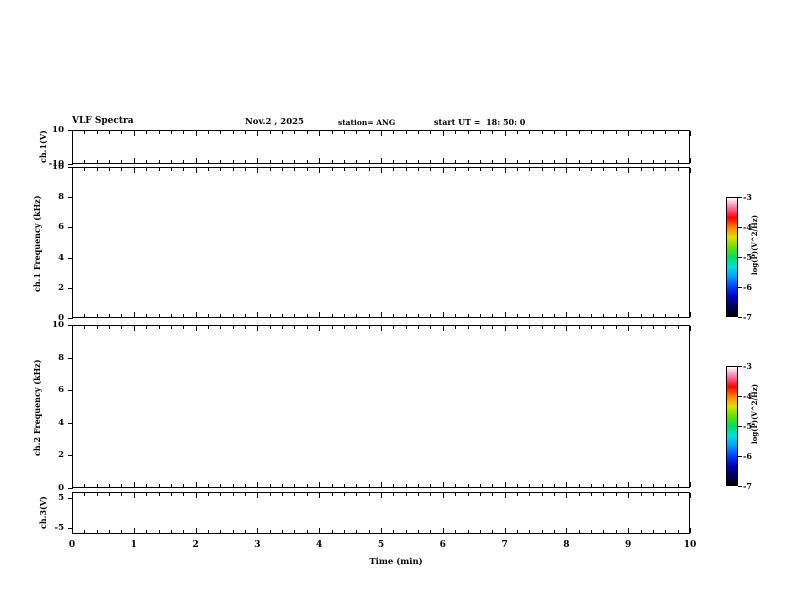 This screenshot has width=792, height=612. What do you see at coordinates (61, 358) in the screenshot?
I see `ytick-label: 8` at bounding box center [61, 358].